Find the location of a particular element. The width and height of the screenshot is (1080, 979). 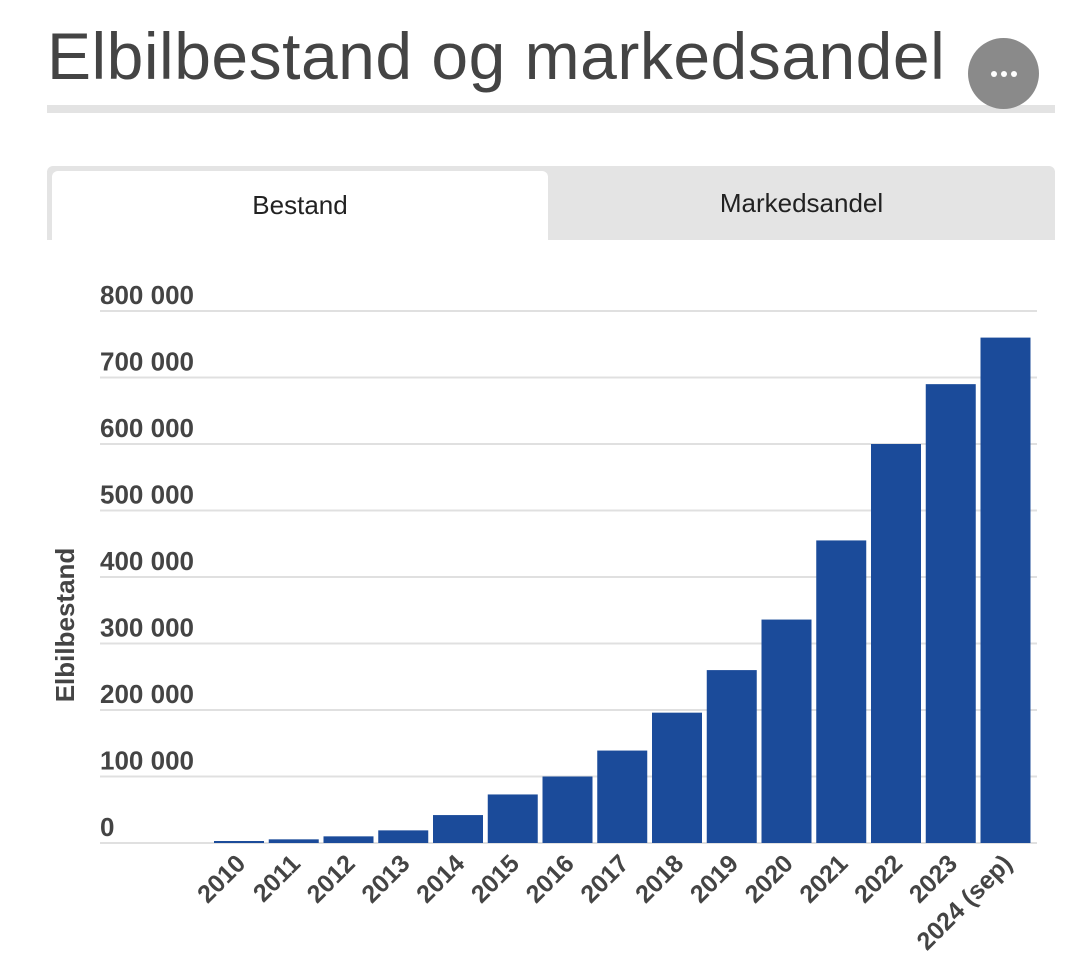

y-tick-label: 0 is located at coordinates (107, 827).